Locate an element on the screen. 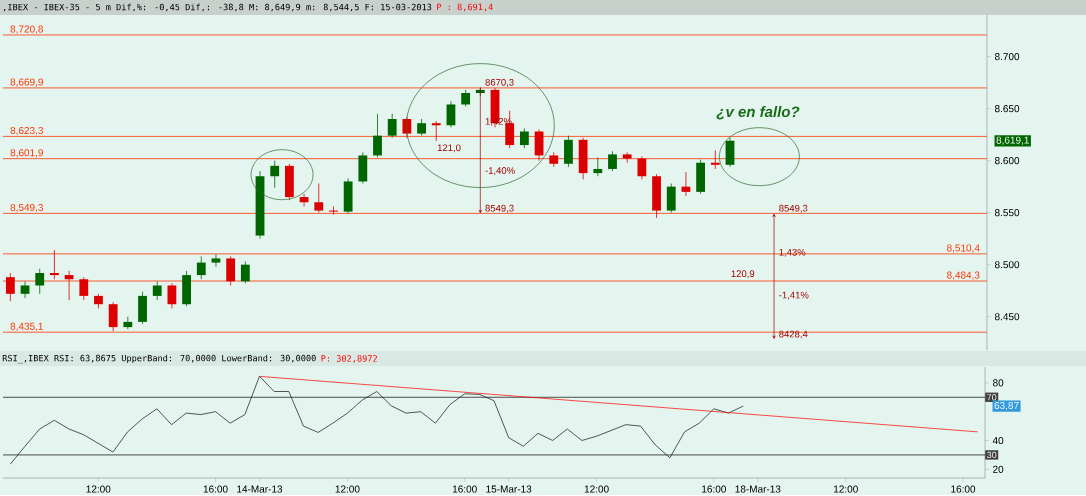 The height and width of the screenshot is (496, 1086). ref-line-label: 8,484,3 is located at coordinates (963, 275).